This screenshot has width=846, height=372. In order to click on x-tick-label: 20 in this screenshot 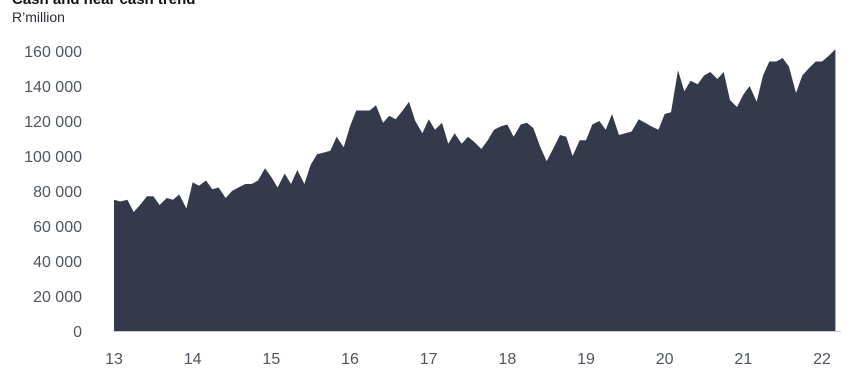, I will do `click(665, 359)`.